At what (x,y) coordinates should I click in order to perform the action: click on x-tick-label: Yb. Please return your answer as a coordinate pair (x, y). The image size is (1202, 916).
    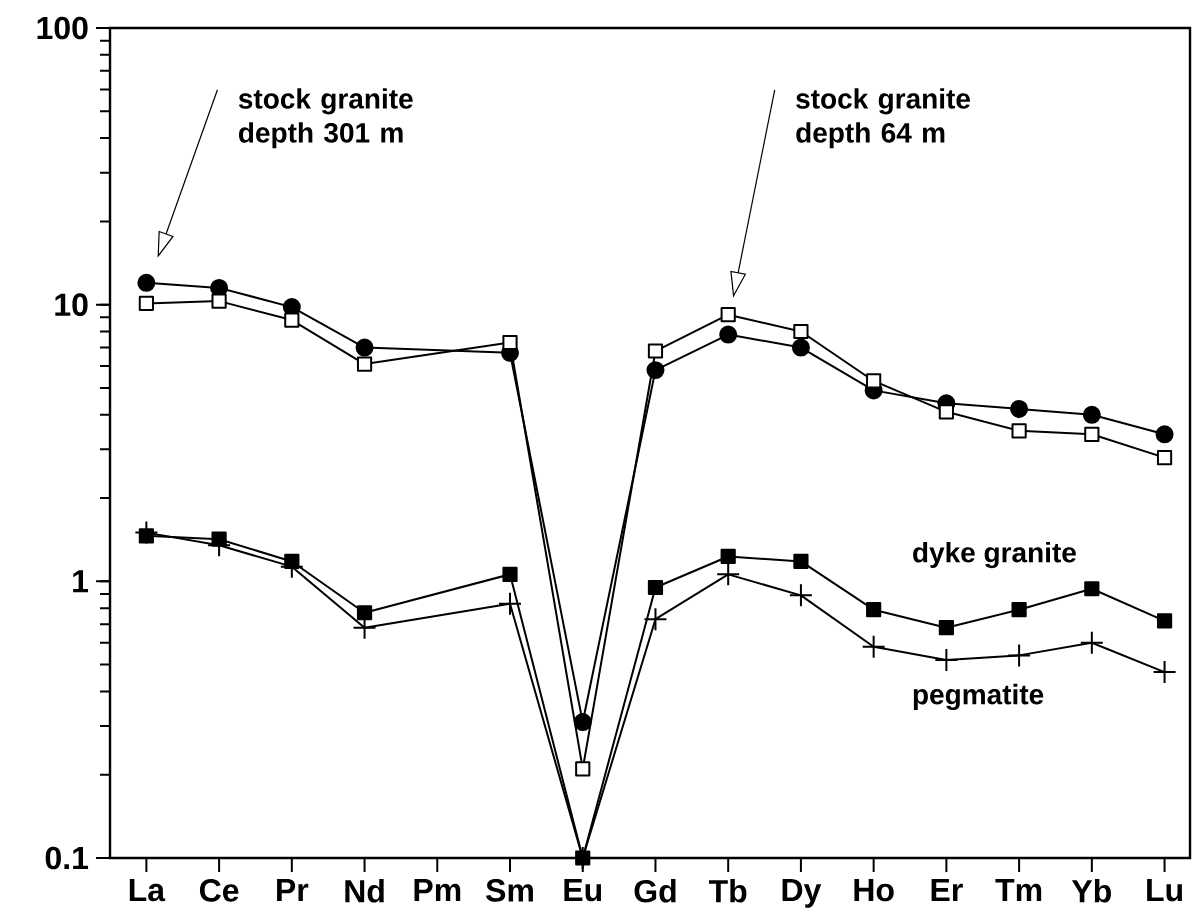
    Looking at the image, I should click on (1091, 891).